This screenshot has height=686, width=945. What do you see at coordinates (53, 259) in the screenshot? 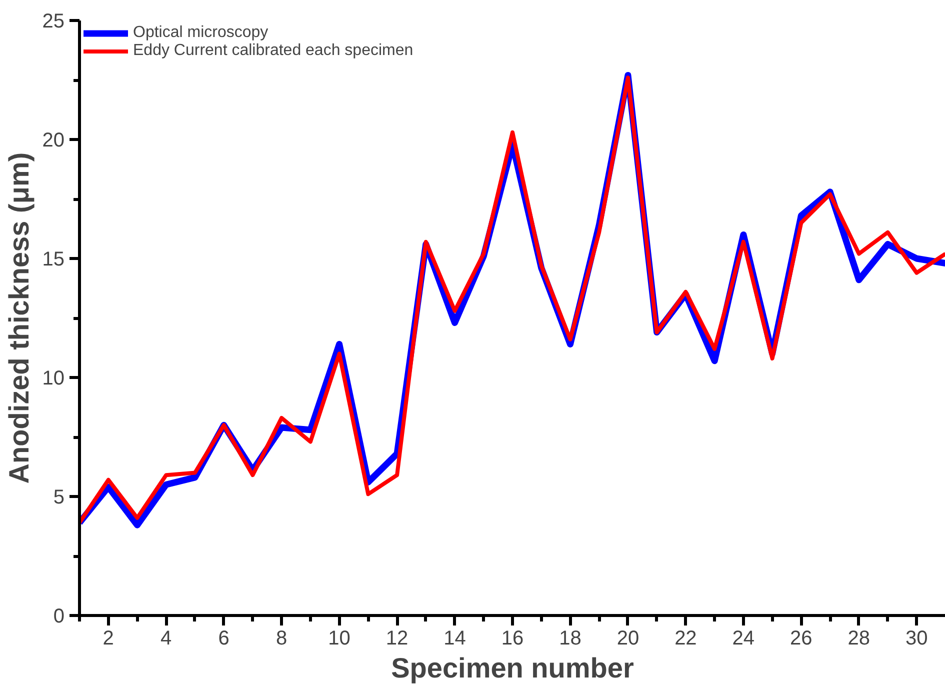
I see `y-tick-label: 15` at bounding box center [53, 259].